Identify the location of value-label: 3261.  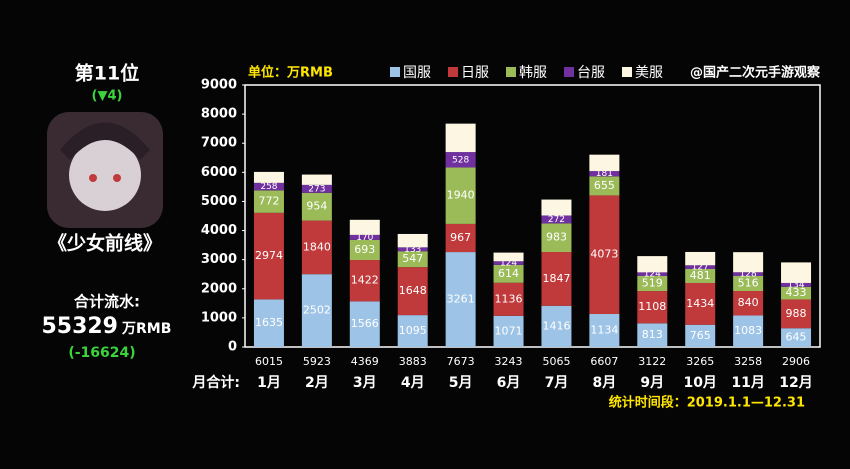
(461, 299).